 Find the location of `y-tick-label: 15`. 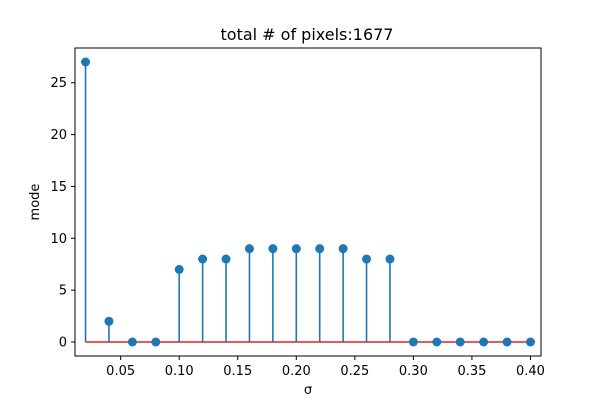

y-tick-label: 15 is located at coordinates (58, 187).